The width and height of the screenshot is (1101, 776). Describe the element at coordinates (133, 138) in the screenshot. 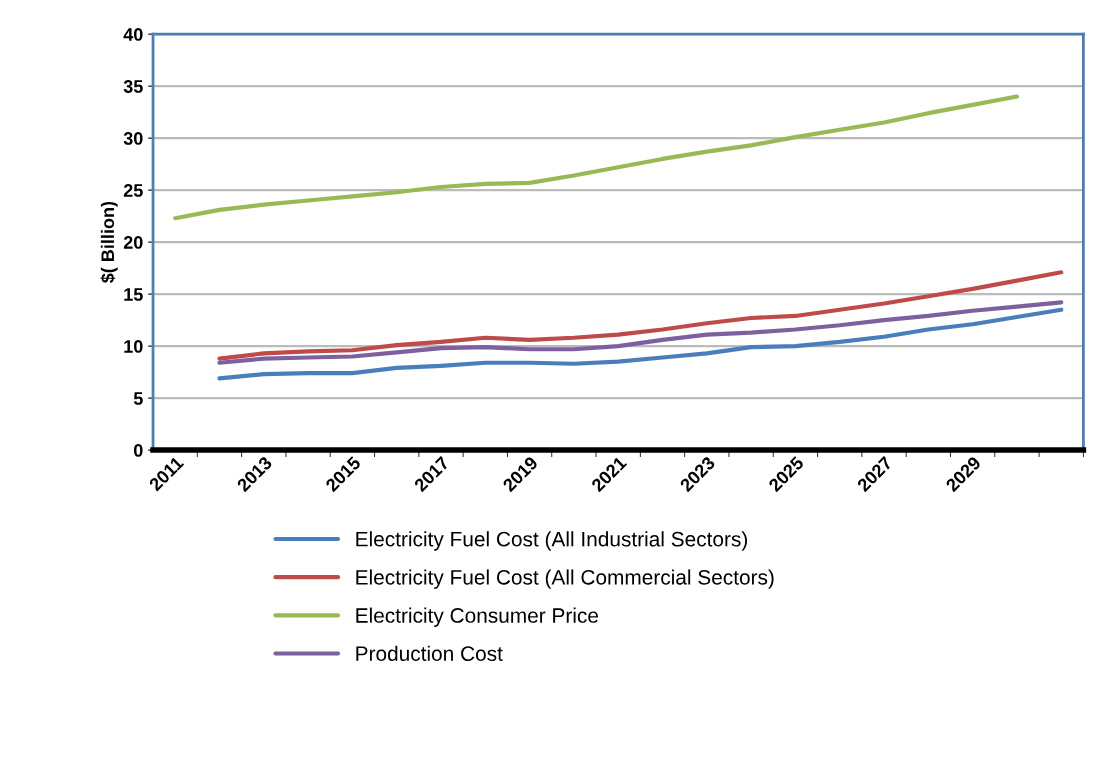

I see `y-tick-label: 30` at that location.